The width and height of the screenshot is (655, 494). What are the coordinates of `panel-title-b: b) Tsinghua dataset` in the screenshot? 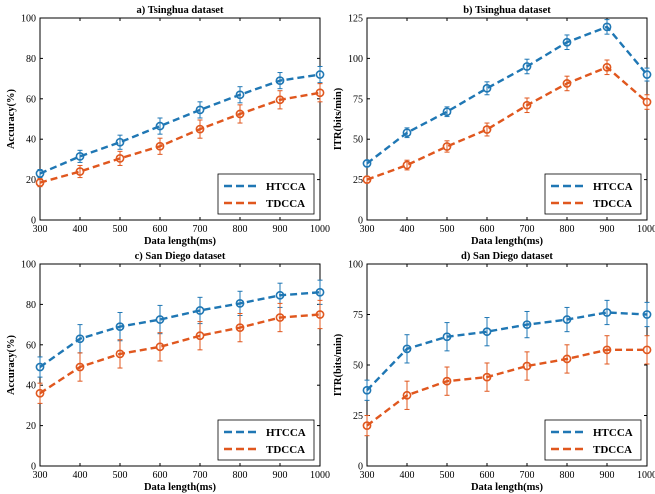 It's located at (507, 10).